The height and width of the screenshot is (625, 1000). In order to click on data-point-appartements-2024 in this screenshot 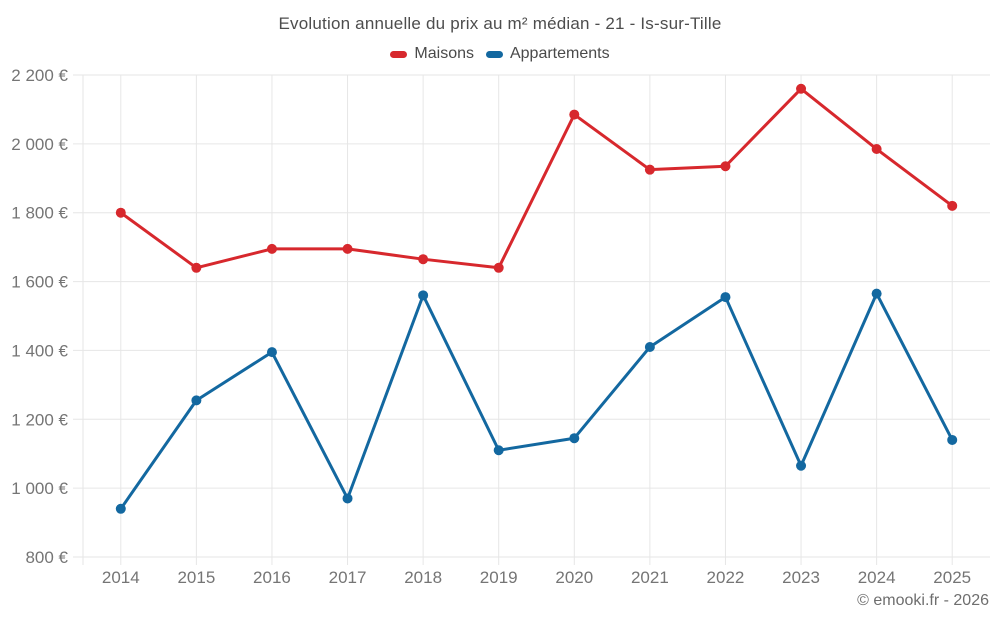, I will do `click(876, 293)`.